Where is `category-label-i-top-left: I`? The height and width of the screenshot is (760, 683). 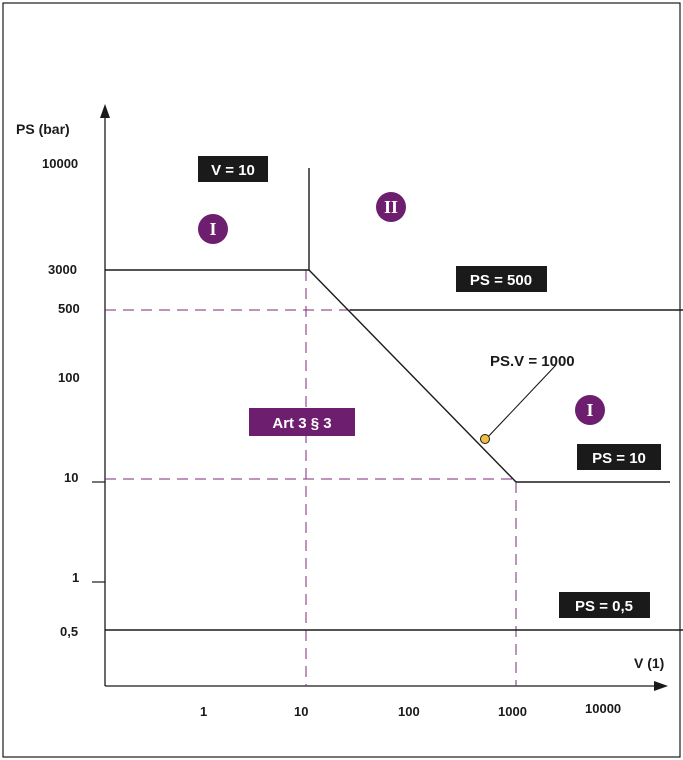
category-label-i-top-left: I is located at coordinates (212, 229).